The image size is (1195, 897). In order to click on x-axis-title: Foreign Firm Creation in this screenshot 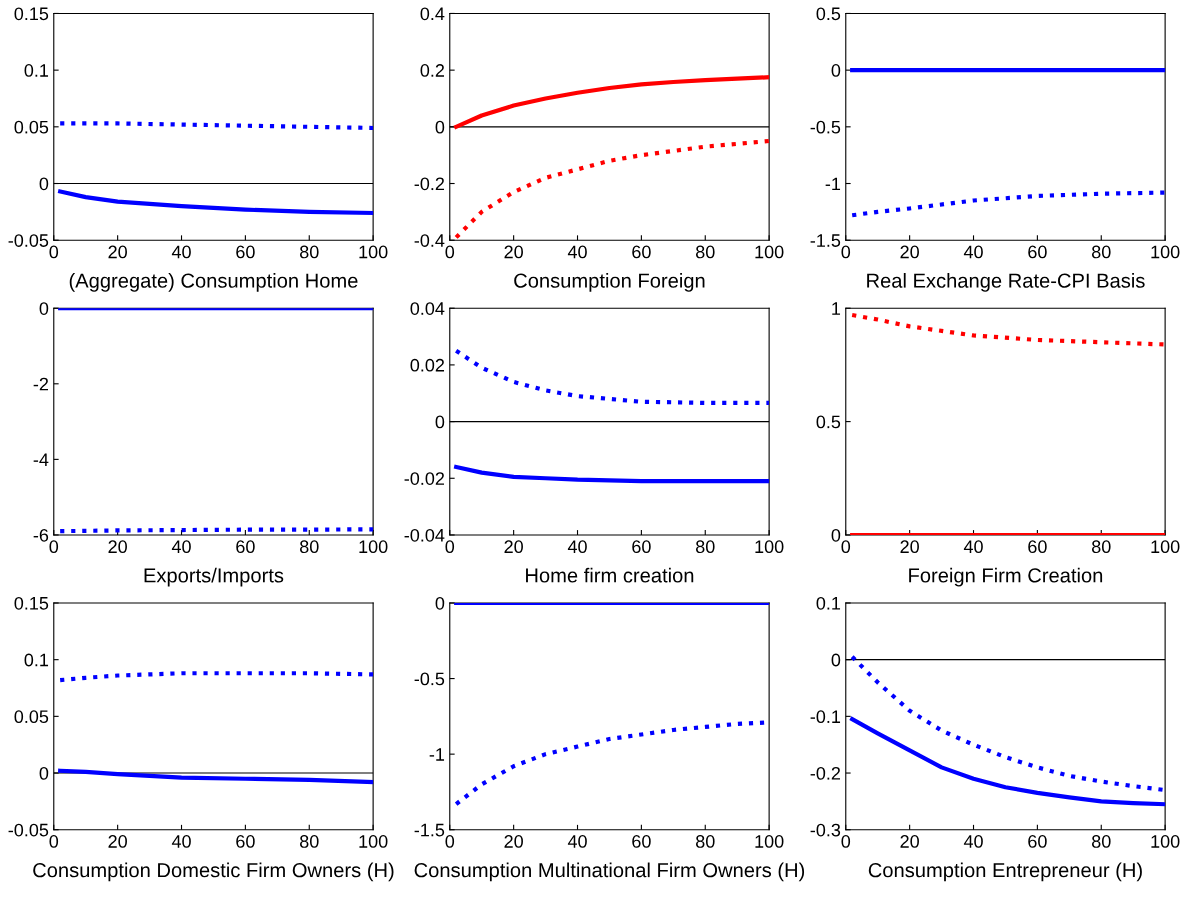, I will do `click(1006, 577)`.